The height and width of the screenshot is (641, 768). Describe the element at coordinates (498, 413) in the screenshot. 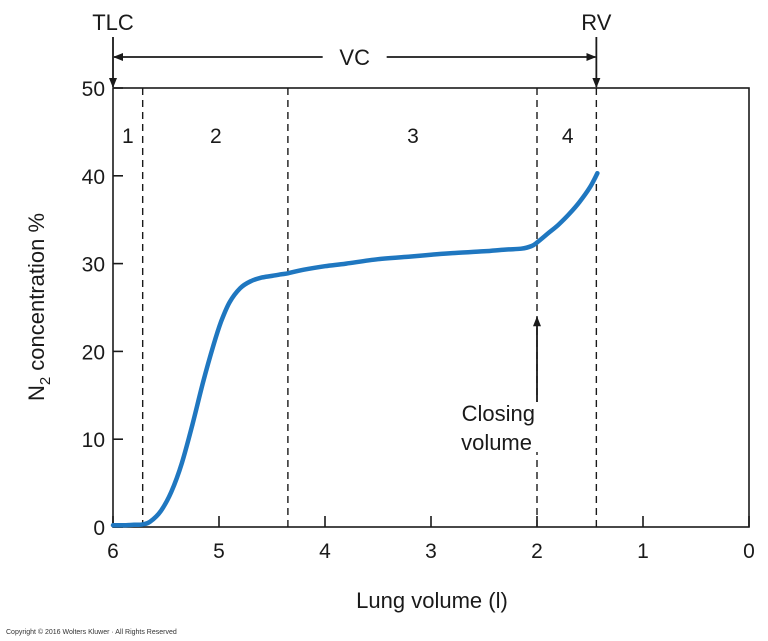

I see `closing-volume-label-line1: Closing` at that location.